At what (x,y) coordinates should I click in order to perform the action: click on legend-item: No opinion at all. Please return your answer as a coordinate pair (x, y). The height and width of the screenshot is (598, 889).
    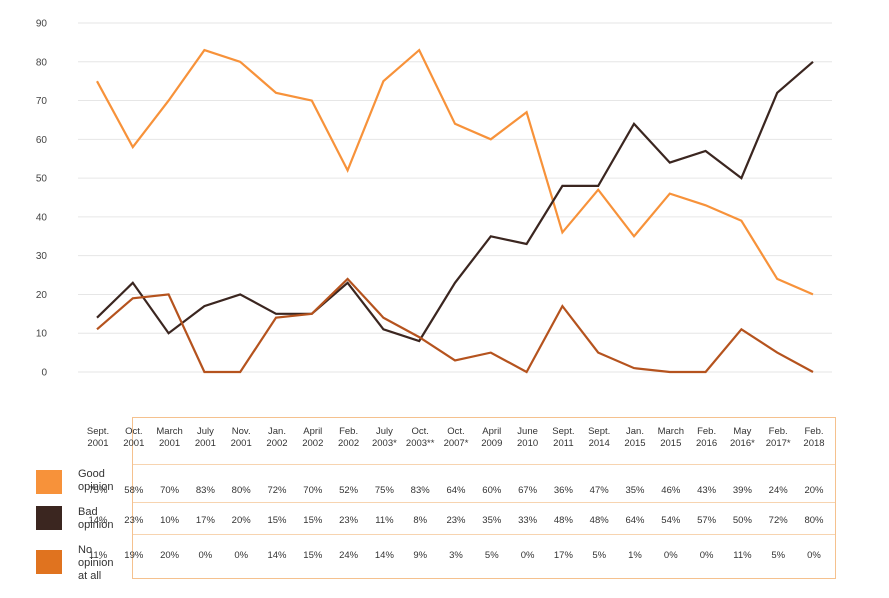
    Looking at the image, I should click on (86, 563).